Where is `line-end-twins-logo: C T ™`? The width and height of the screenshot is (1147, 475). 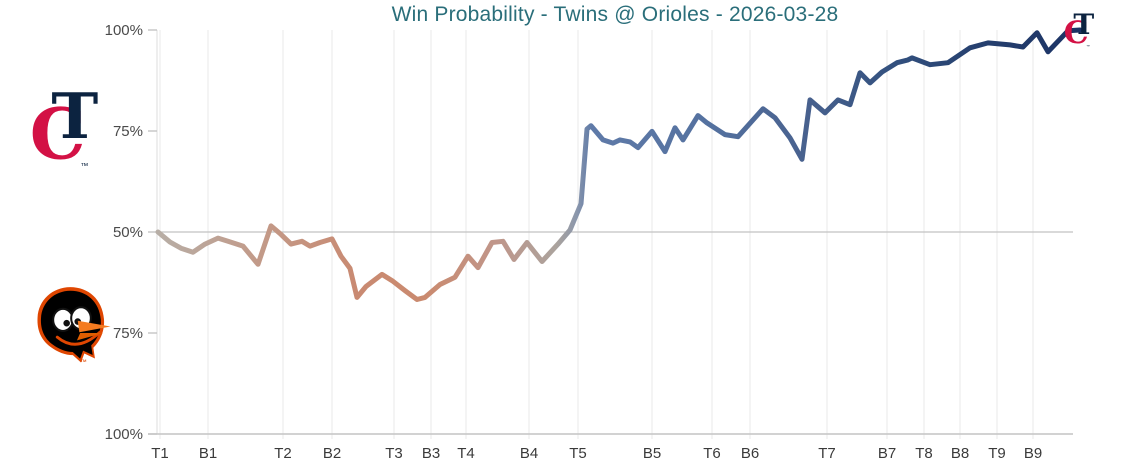 line-end-twins-logo: C T ™ is located at coordinates (1079, 30).